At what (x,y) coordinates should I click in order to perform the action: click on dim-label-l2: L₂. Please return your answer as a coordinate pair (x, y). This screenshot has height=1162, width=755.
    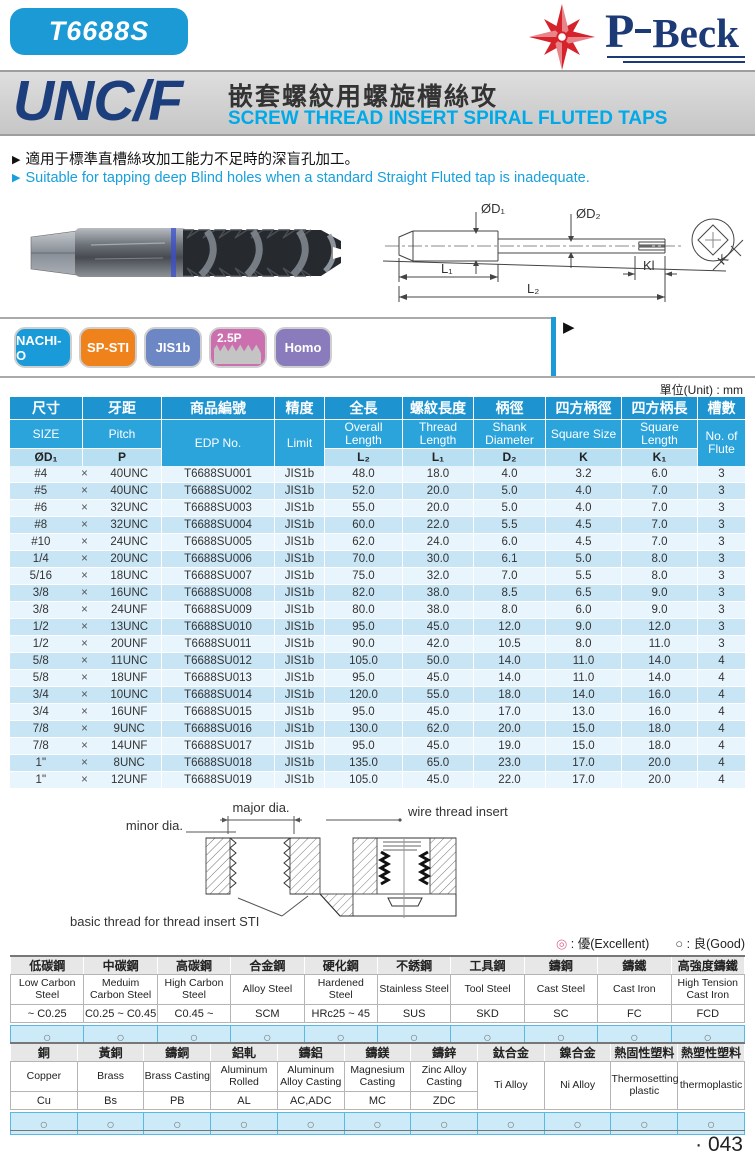
    Looking at the image, I should click on (533, 288).